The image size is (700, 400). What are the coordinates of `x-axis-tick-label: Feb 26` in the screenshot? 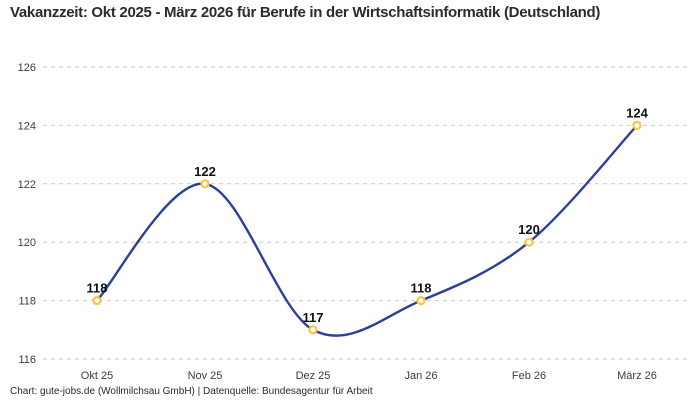 It's located at (529, 376).